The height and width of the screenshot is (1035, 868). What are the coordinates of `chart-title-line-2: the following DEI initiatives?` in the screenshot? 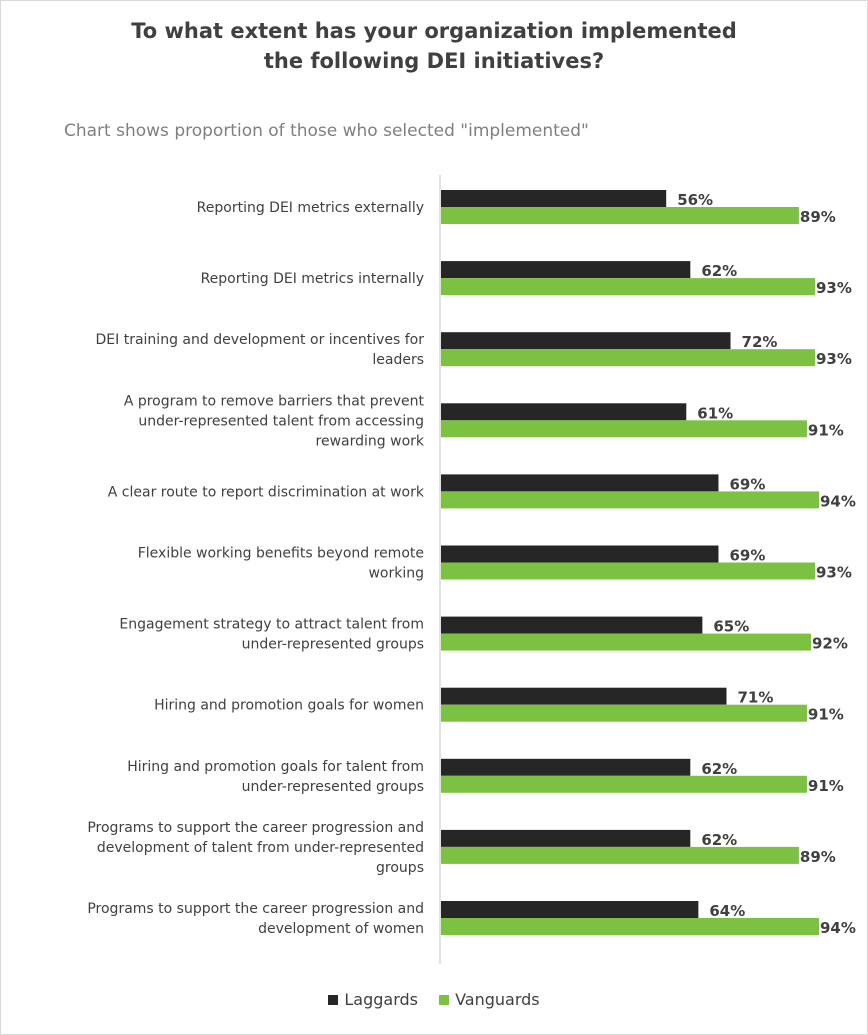 It's located at (434, 61).